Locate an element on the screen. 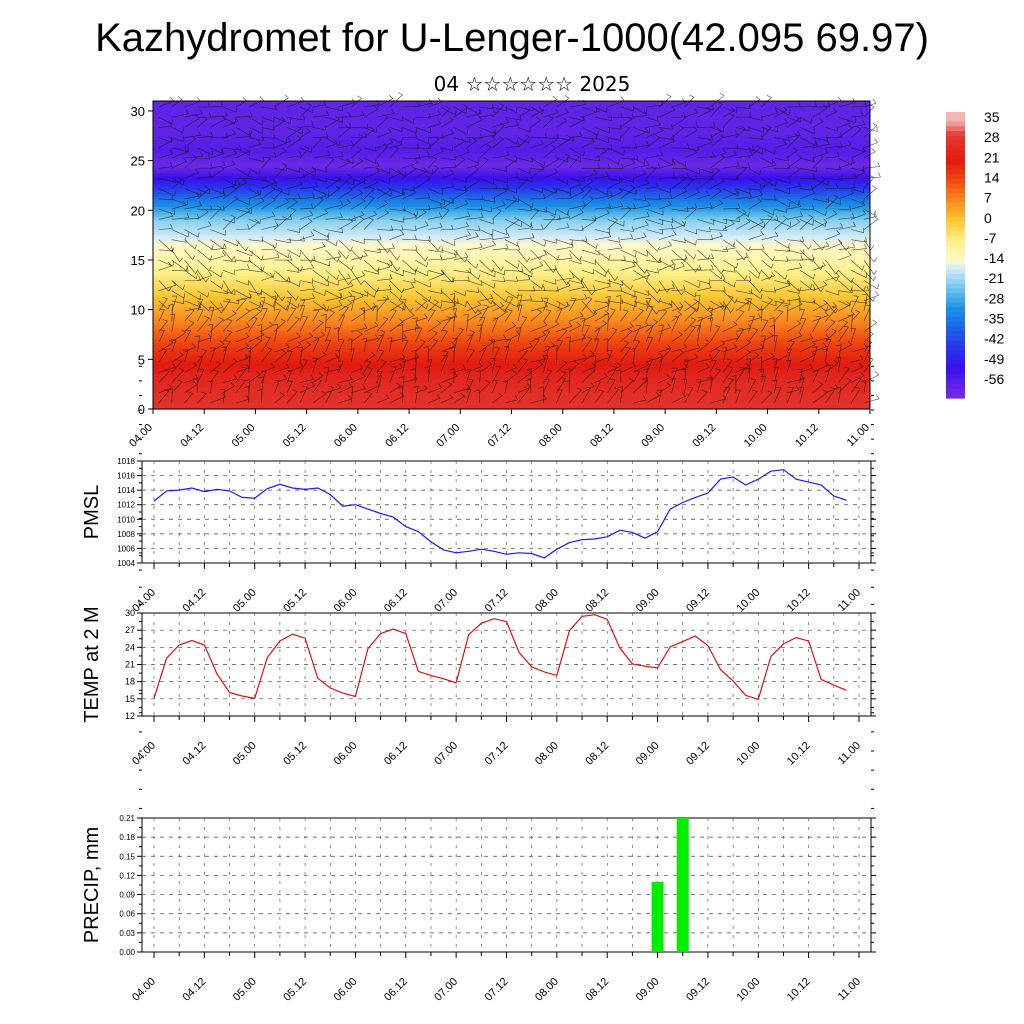 This screenshot has height=1024, width=1024. precip-x-tick-label: 08.00 is located at coordinates (547, 990).